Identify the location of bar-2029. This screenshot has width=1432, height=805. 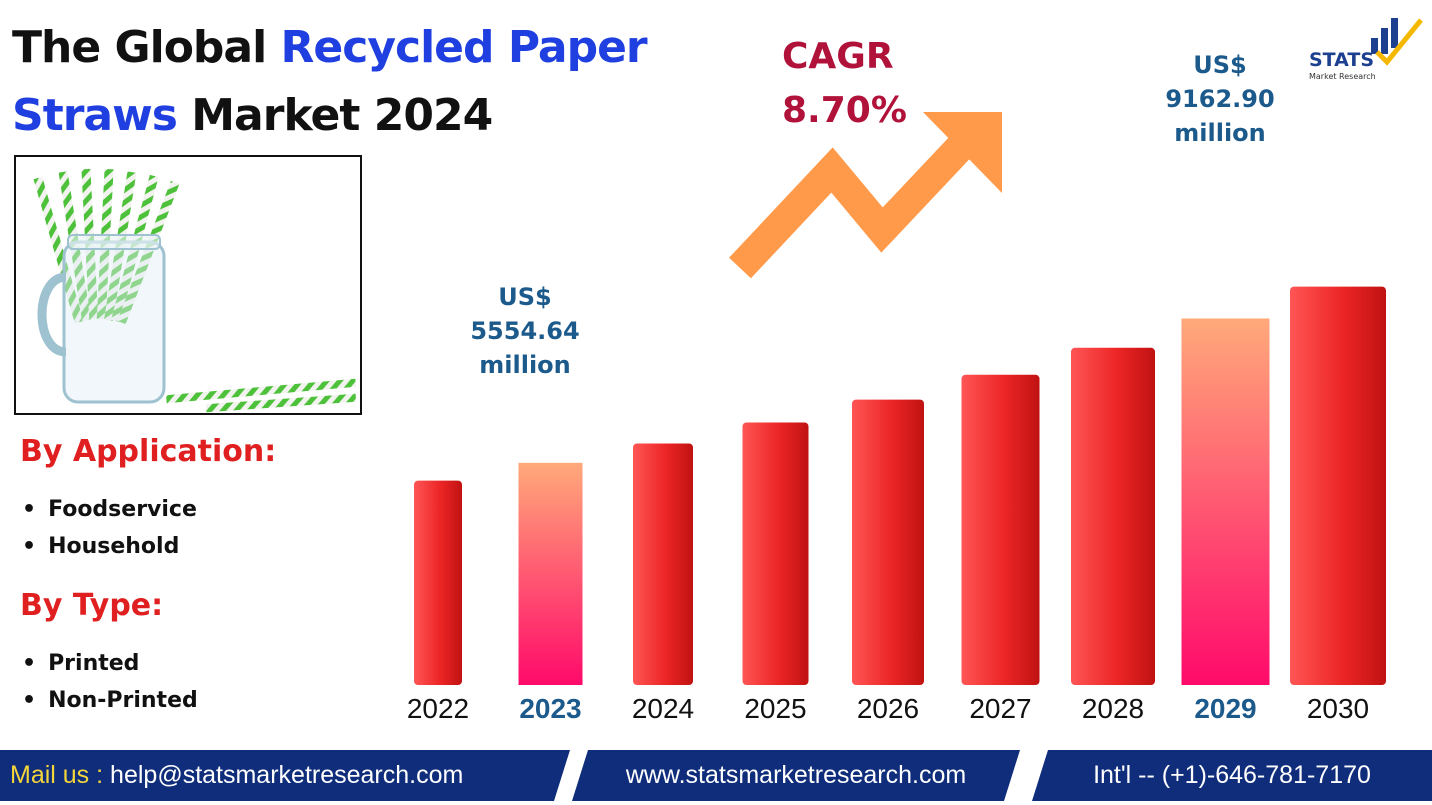
(1225, 501).